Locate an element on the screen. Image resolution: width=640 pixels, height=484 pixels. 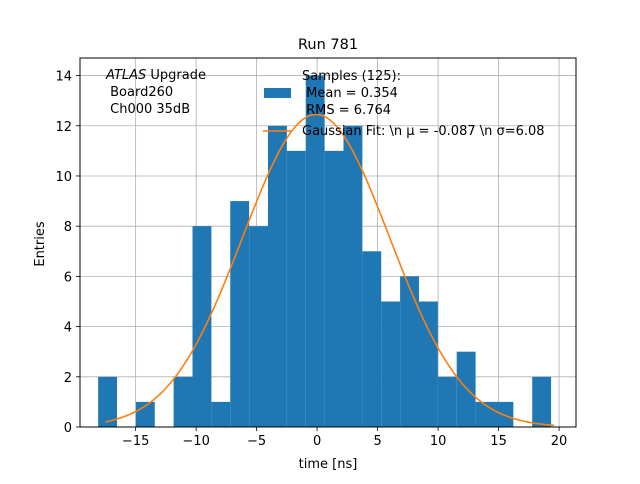
y-tick-label: 10 is located at coordinates (63, 177).